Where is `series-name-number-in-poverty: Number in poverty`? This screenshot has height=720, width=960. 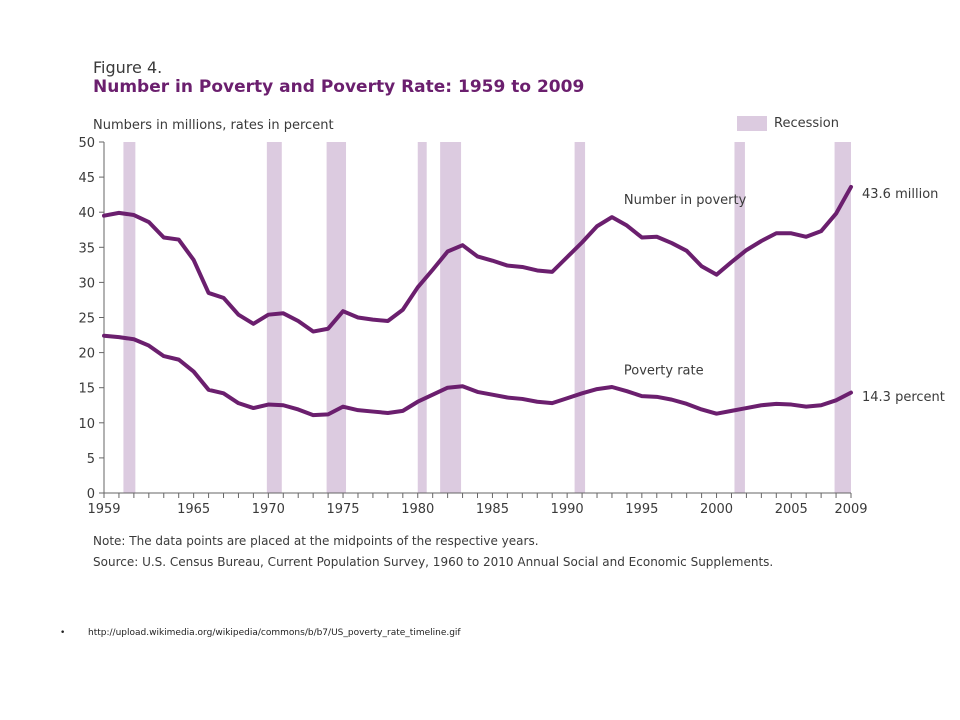
series-name-number-in-poverty: Number in poverty is located at coordinates (685, 200).